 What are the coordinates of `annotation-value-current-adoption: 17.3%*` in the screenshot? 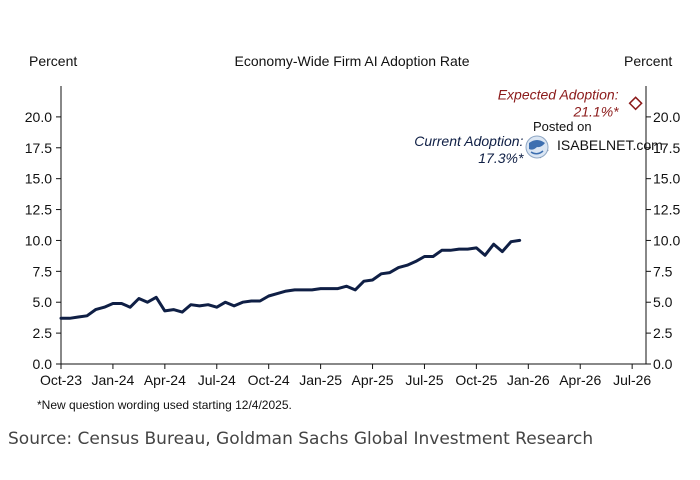 It's located at (501, 158).